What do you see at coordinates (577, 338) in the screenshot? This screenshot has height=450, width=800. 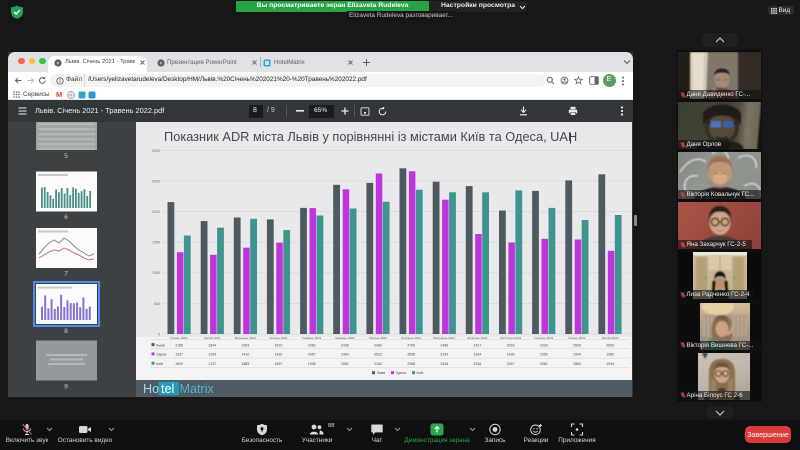 I see `svg-text: Січень 2022` at bounding box center [577, 338].